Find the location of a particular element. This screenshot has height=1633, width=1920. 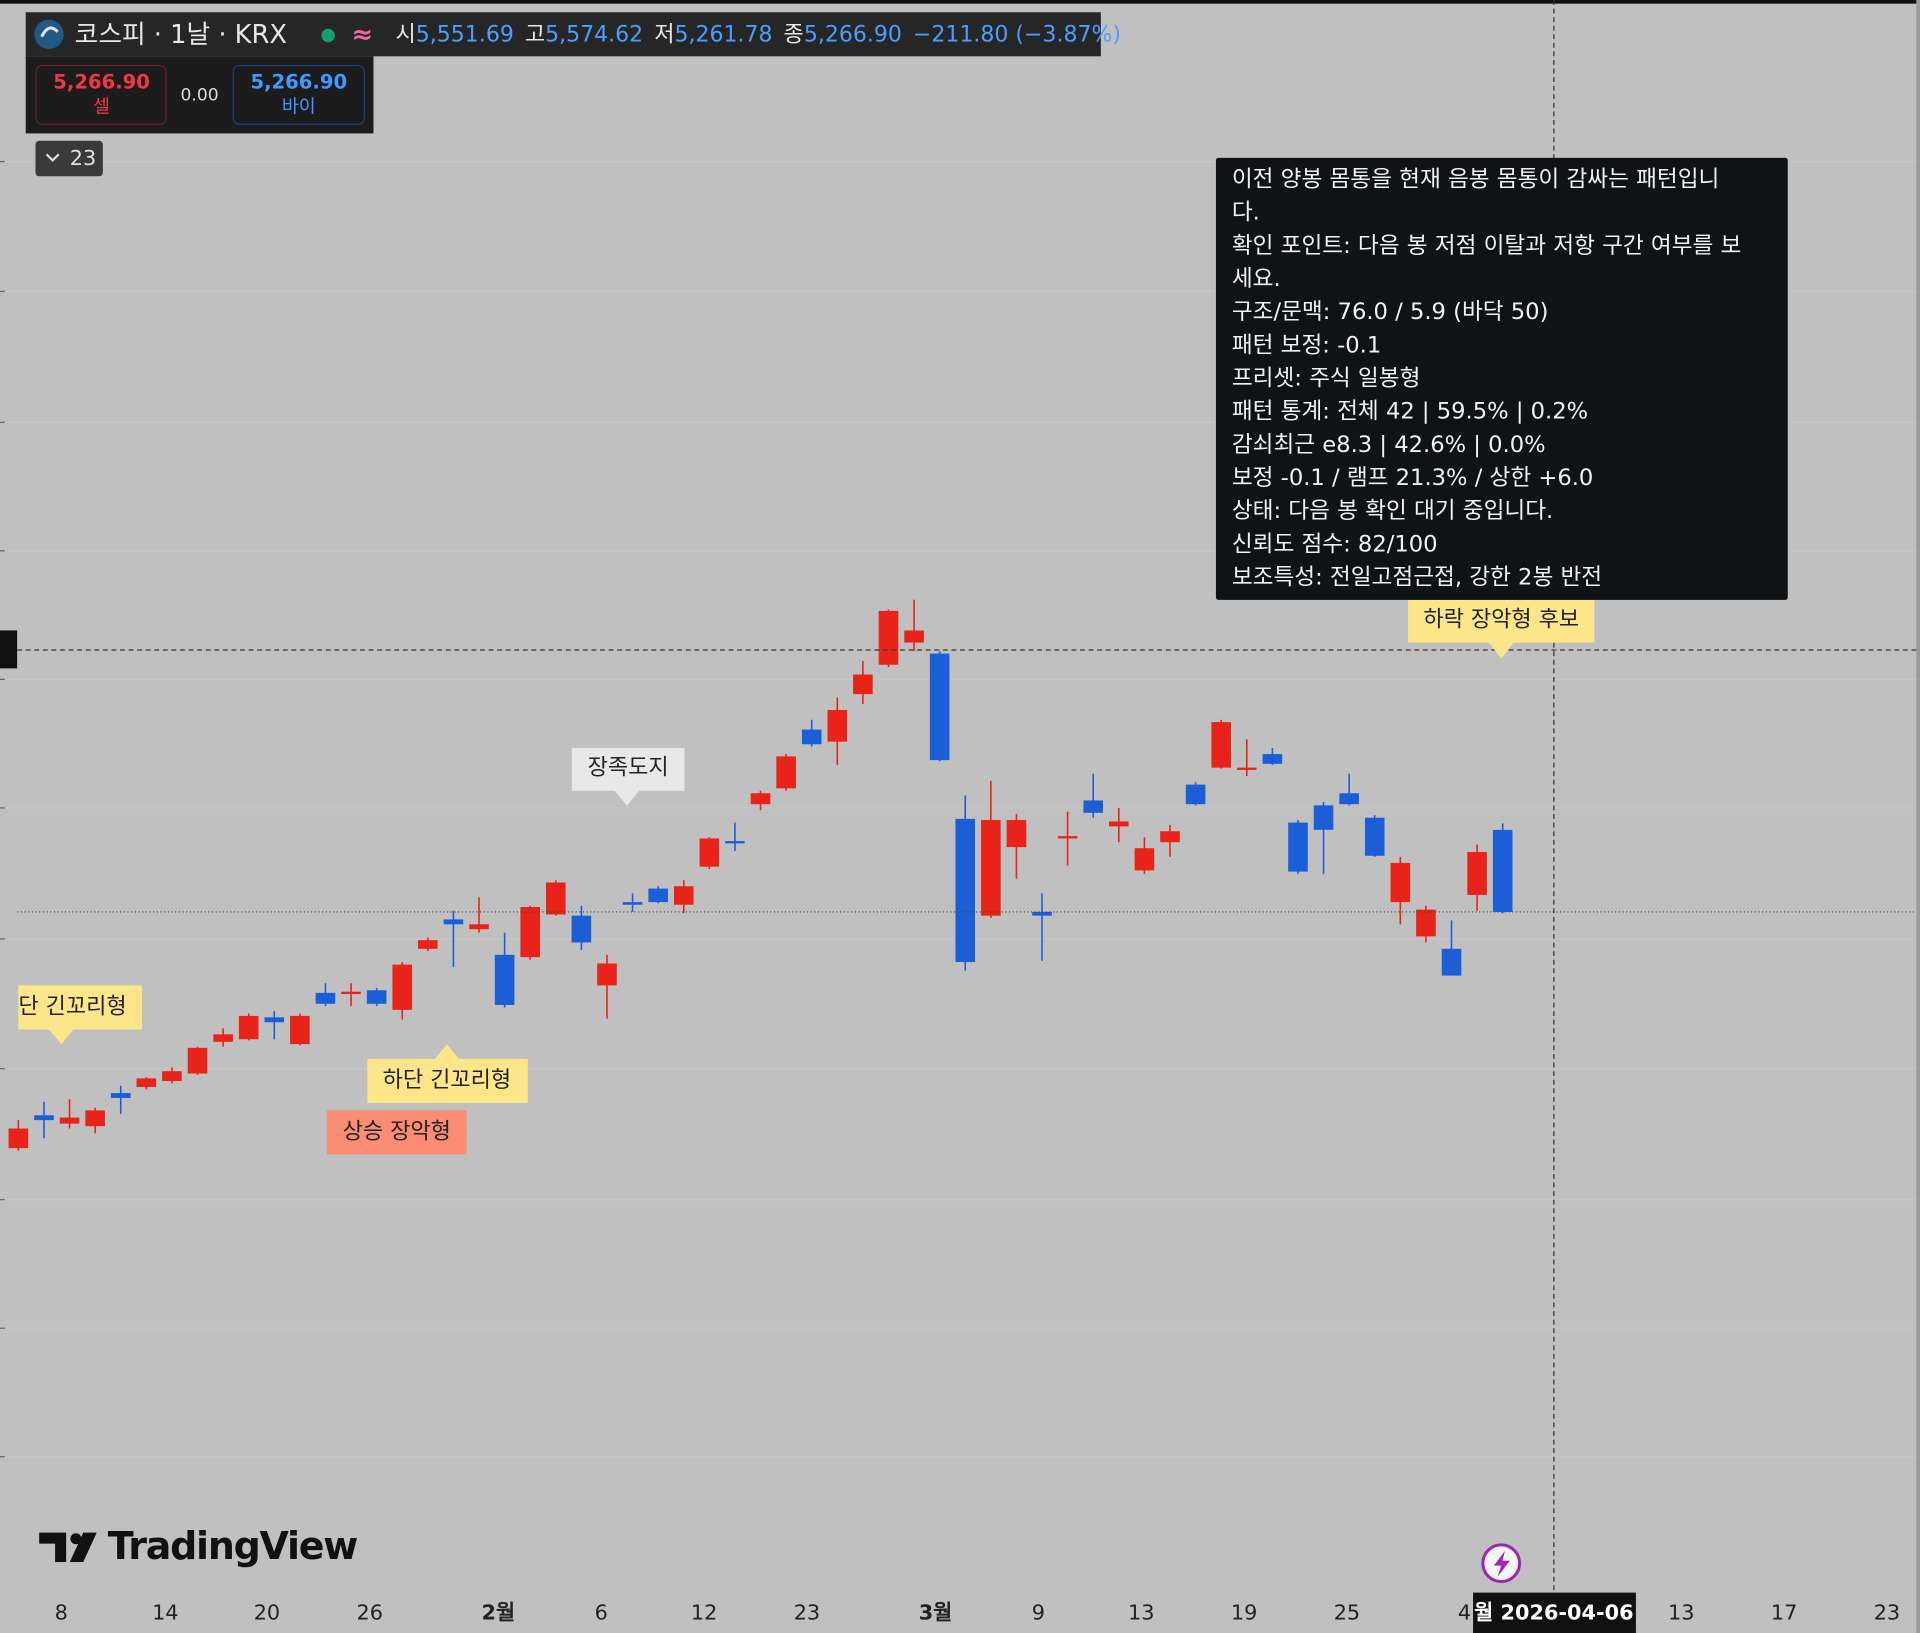

indicator-toggle is located at coordinates (69, 158).